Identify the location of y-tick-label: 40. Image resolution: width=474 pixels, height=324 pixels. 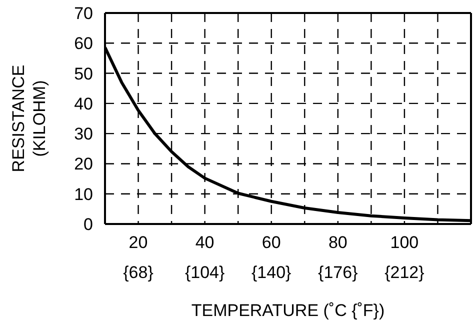
(83, 104).